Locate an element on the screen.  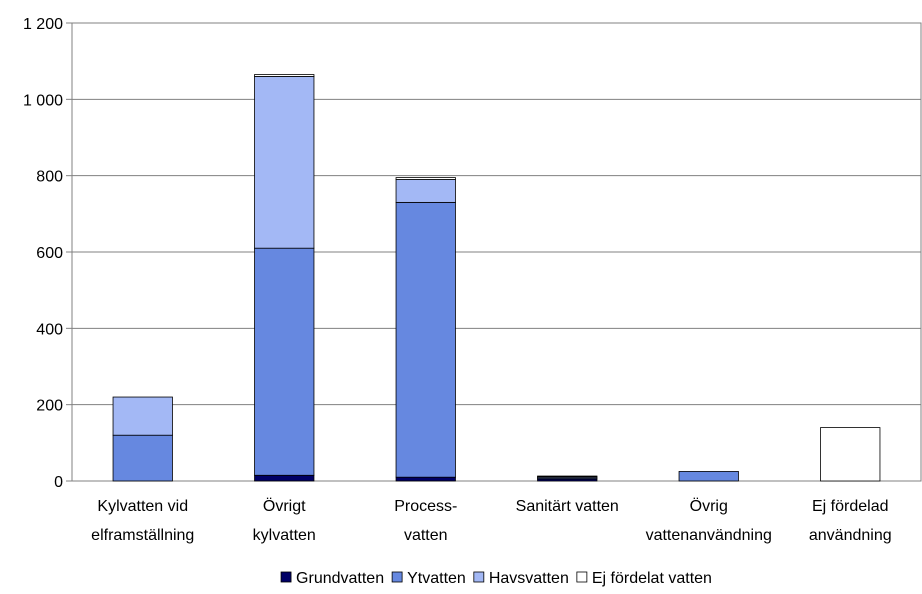
category-label: Sanitärt vatten is located at coordinates (567, 506).